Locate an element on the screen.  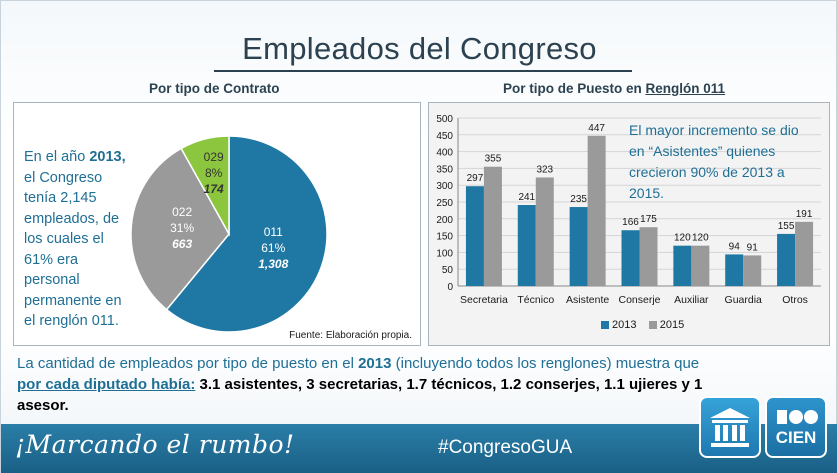
pie-label-011-value: 1,308 is located at coordinates (273, 264).